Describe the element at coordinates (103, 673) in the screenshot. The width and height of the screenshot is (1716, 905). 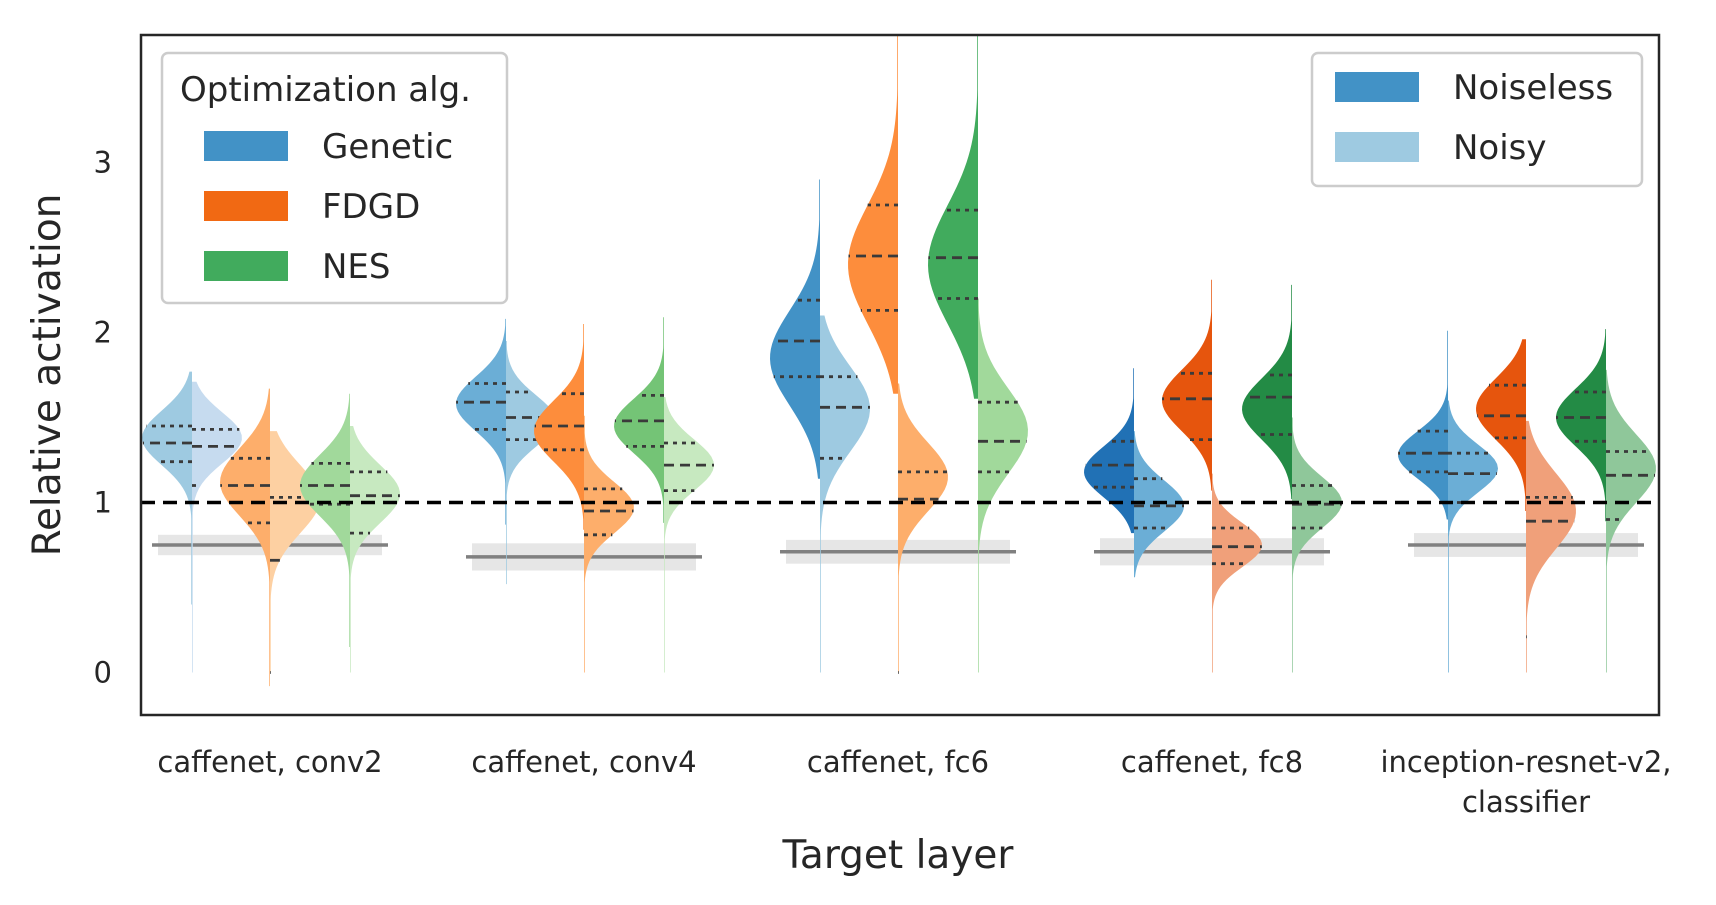
I see `y-tick-label: 0` at that location.